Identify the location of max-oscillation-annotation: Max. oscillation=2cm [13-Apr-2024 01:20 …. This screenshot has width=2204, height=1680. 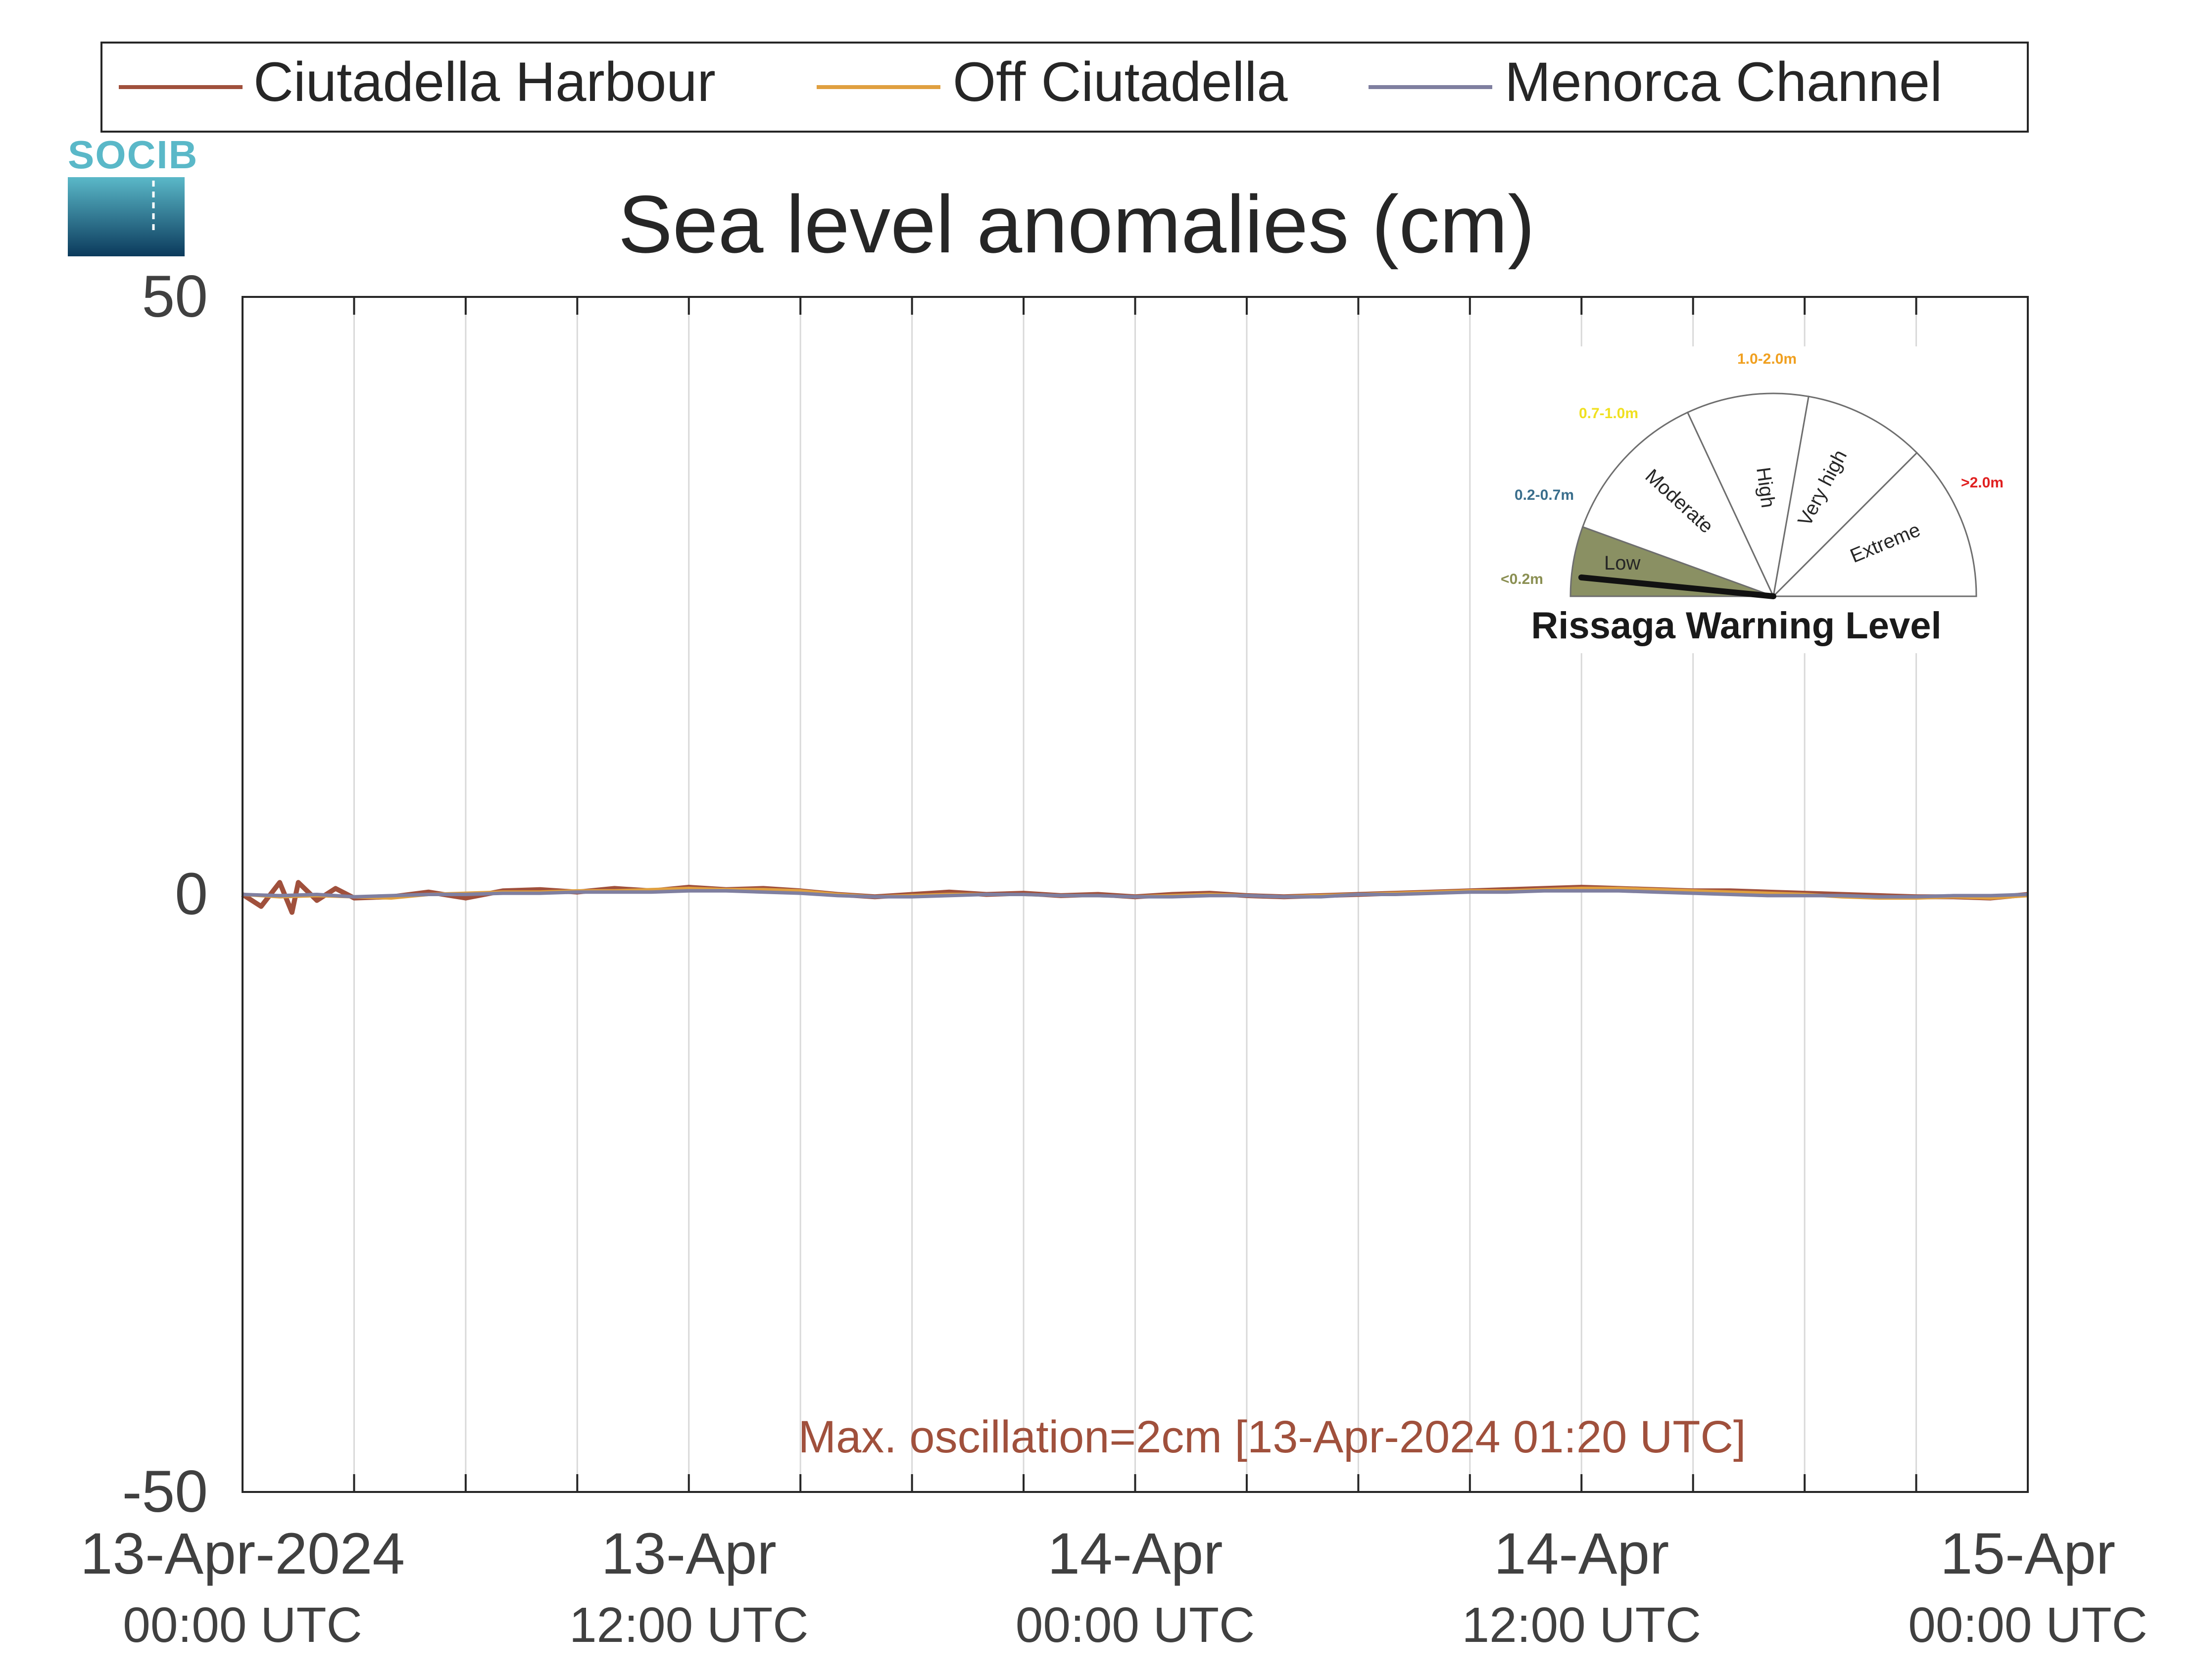
(1272, 1437).